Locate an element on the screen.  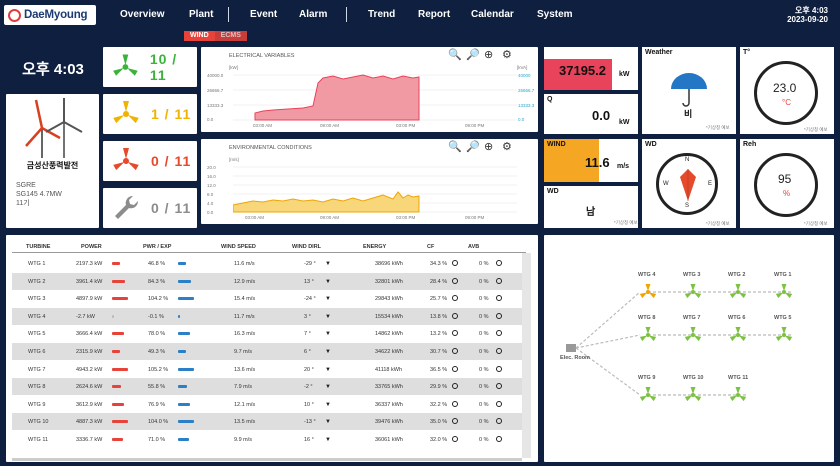
turbine-name: WTG 9 is located at coordinates (37, 404).